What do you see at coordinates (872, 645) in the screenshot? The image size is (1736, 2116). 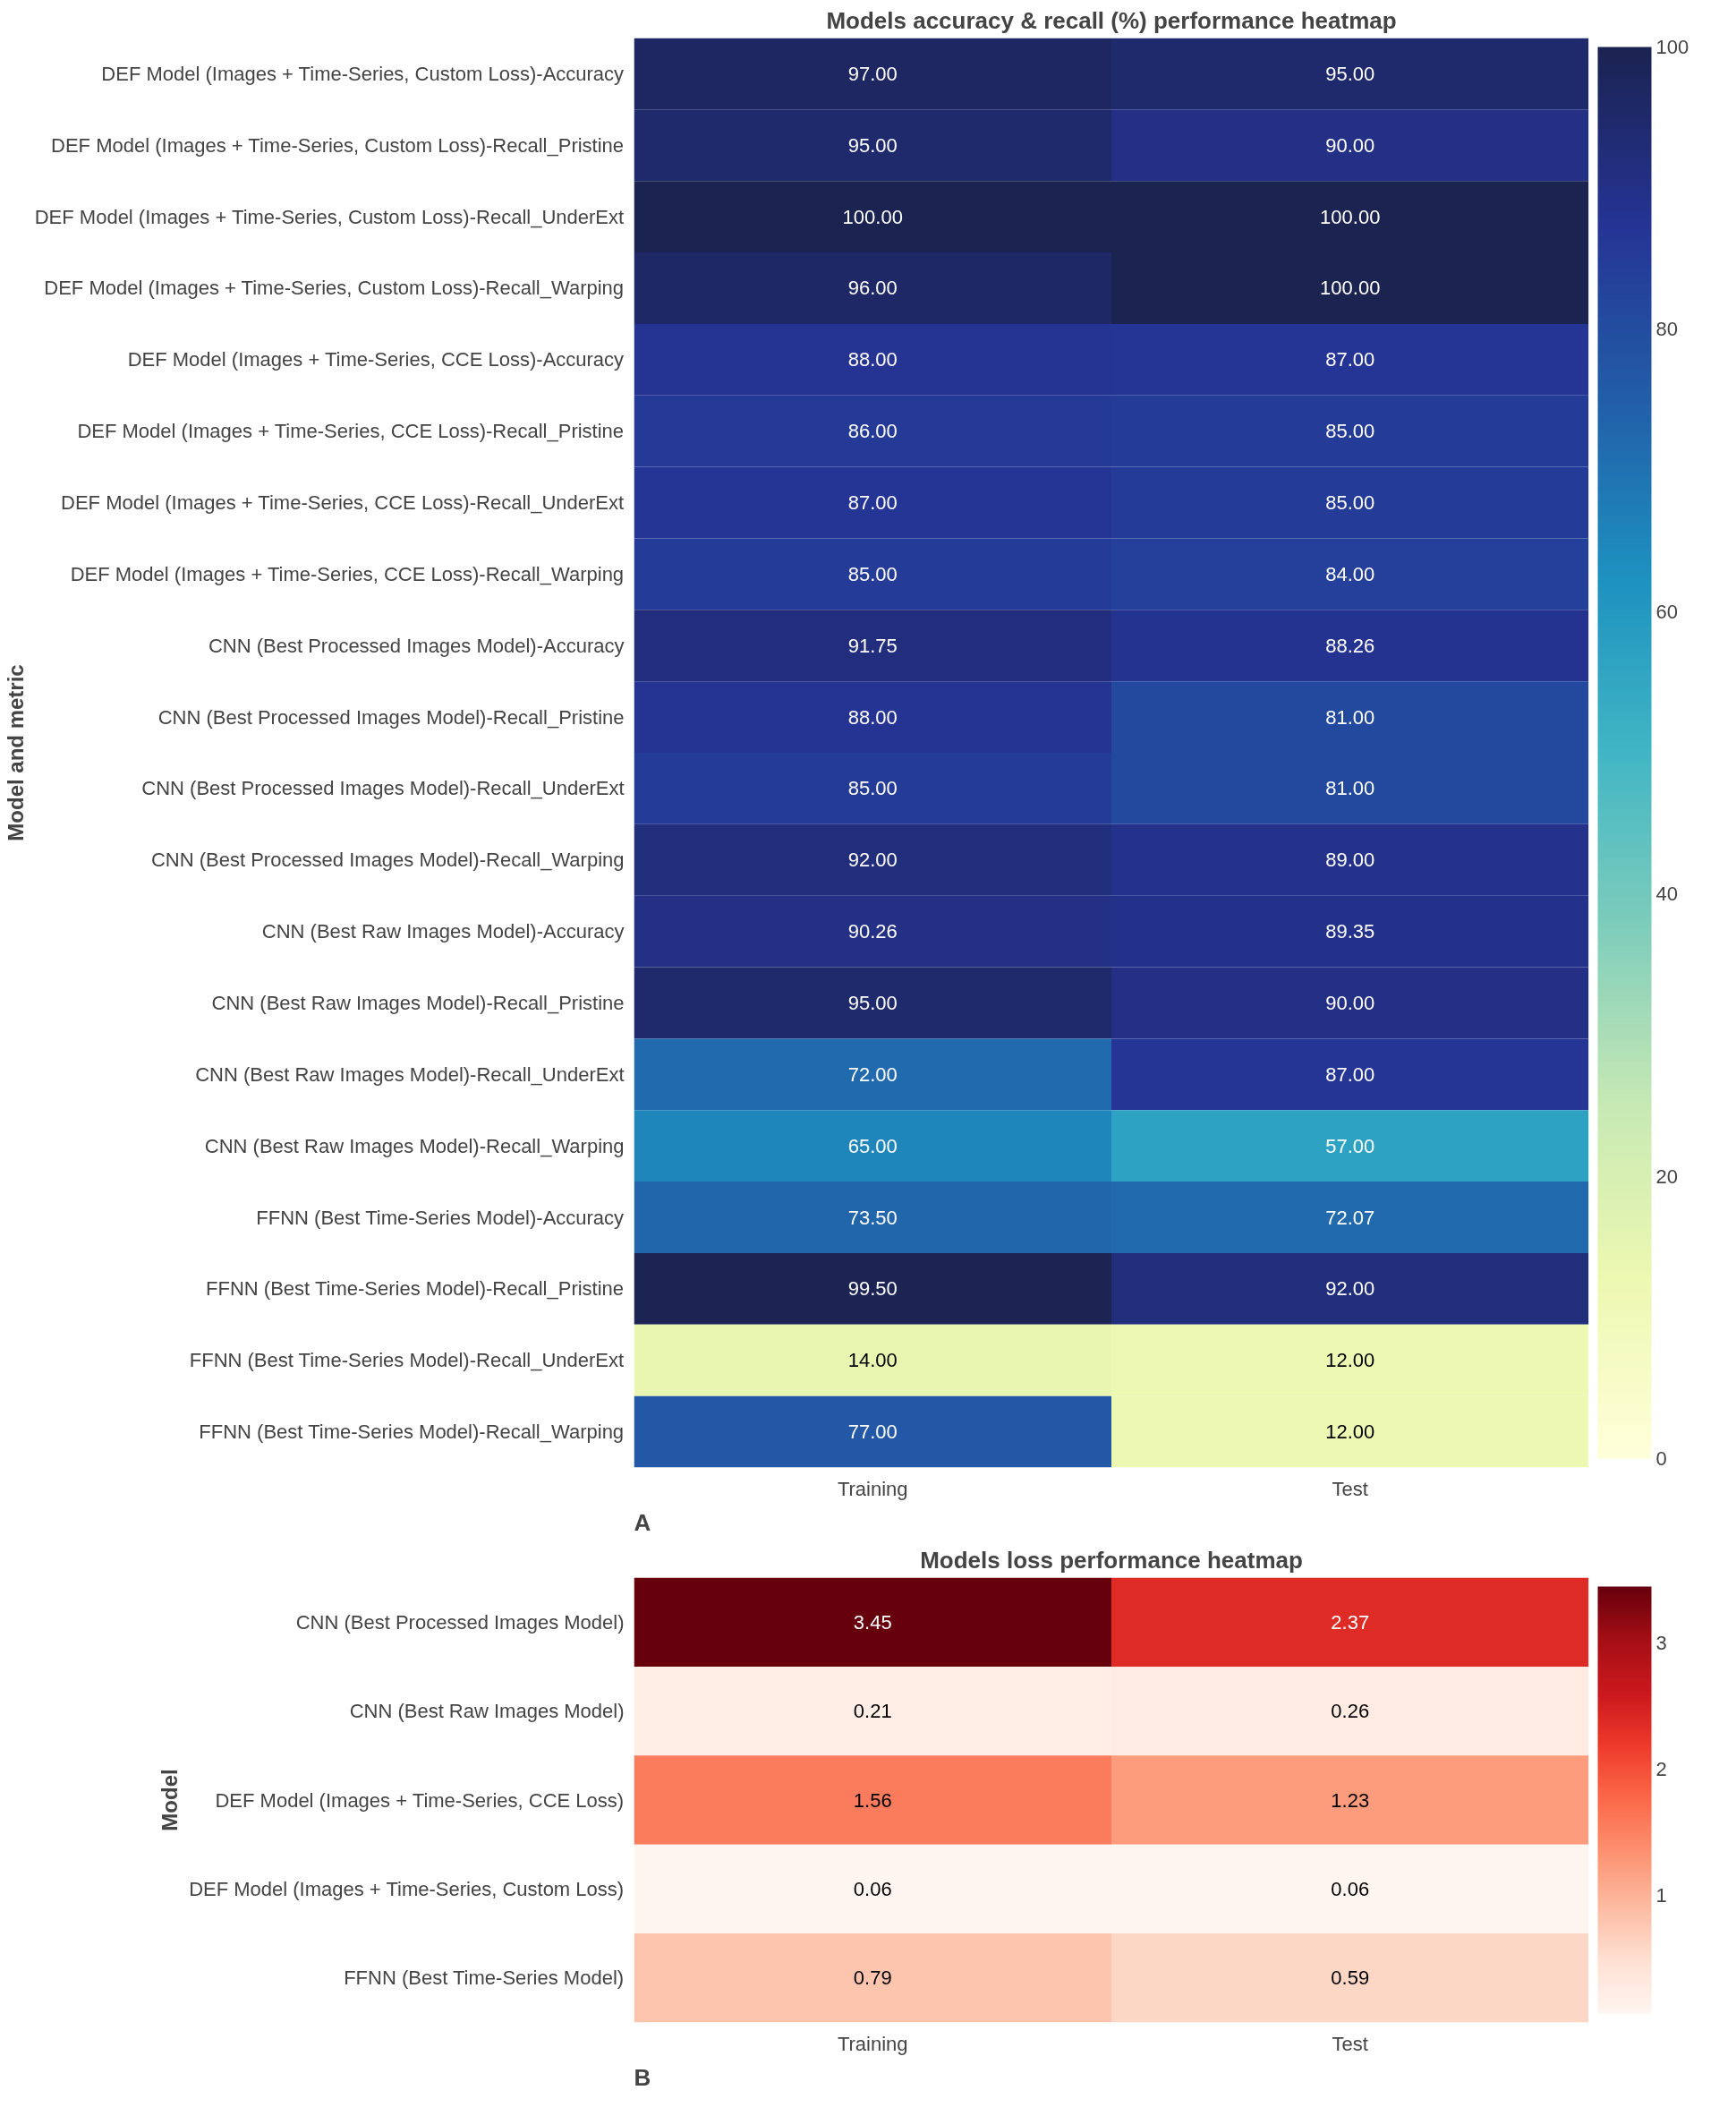 I see `data-label: 91.75` at bounding box center [872, 645].